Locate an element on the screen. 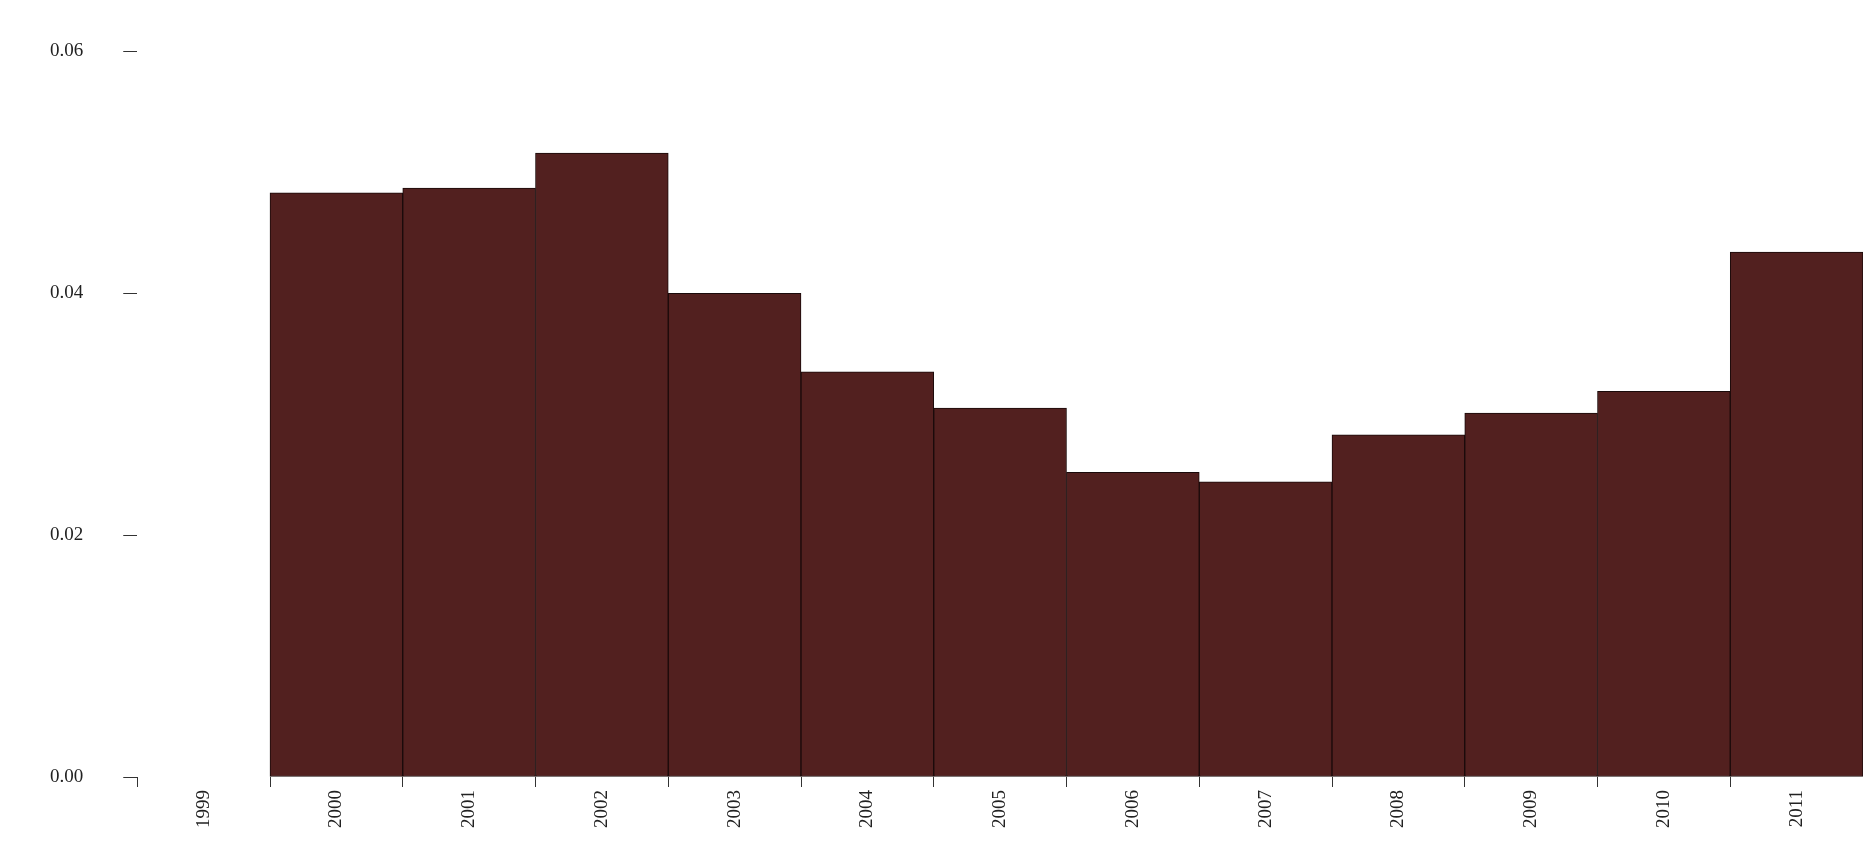 This screenshot has height=841, width=1863. x-tick-label: 2007 is located at coordinates (1264, 809).